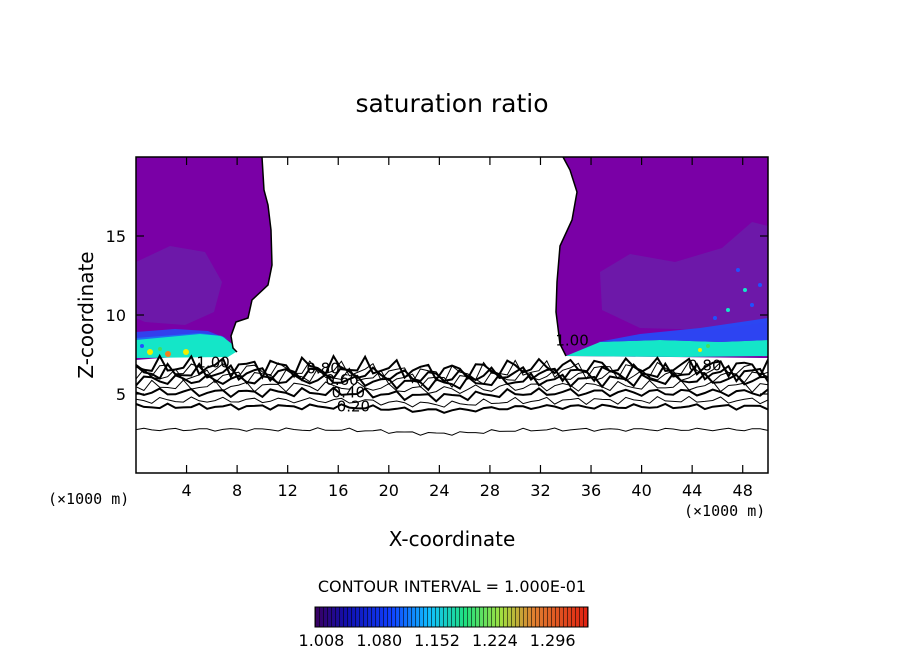 This screenshot has height=654, width=904. What do you see at coordinates (183, 334) in the screenshot?
I see `left-blue-edge` at bounding box center [183, 334].